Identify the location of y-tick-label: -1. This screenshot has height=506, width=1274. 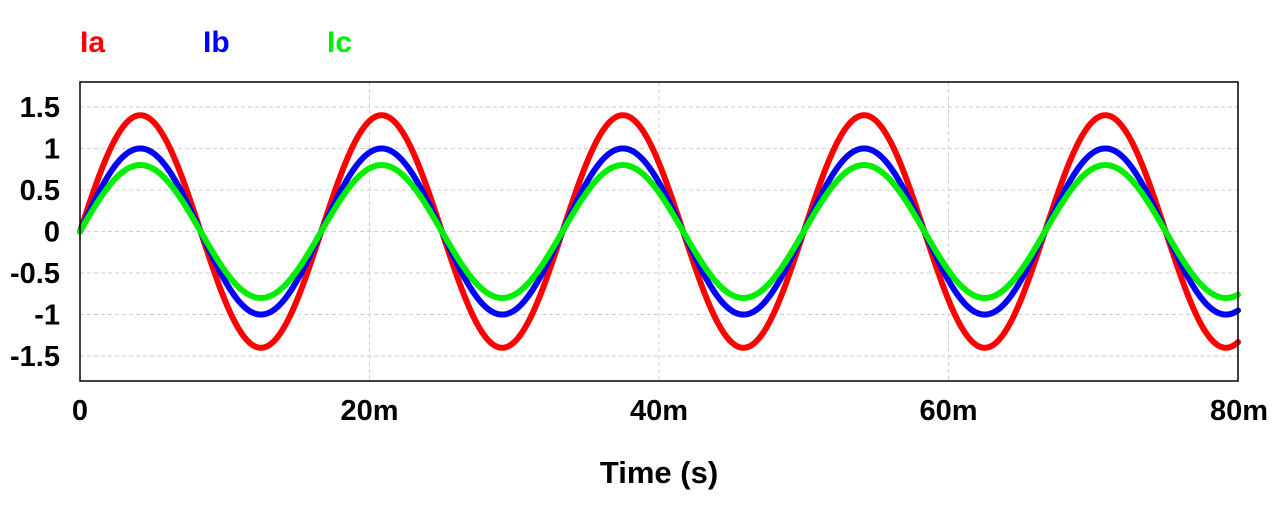
(47, 316).